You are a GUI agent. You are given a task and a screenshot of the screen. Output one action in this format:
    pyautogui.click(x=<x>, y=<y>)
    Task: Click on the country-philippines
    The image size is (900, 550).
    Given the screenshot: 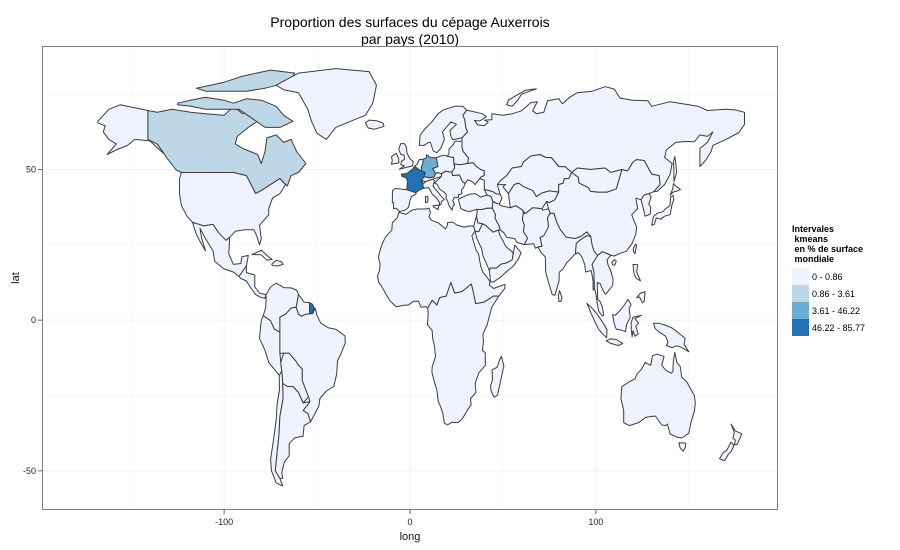 What is the action you would take?
    pyautogui.click(x=636, y=272)
    